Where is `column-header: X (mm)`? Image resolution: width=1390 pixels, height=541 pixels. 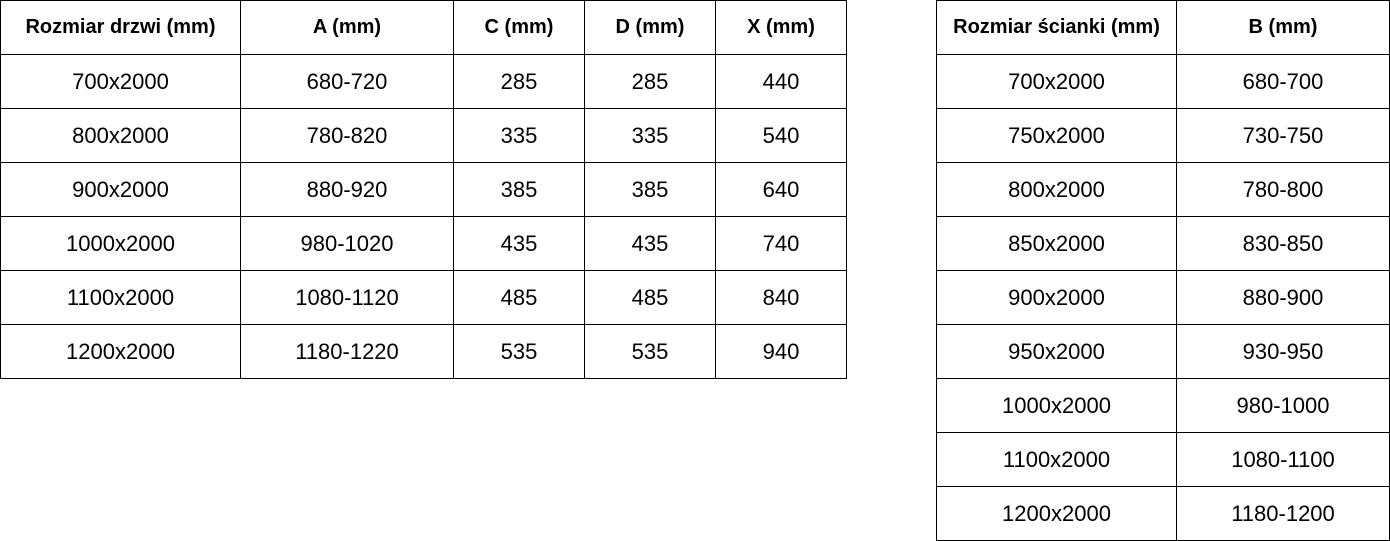
column-header: X (mm) is located at coordinates (781, 27).